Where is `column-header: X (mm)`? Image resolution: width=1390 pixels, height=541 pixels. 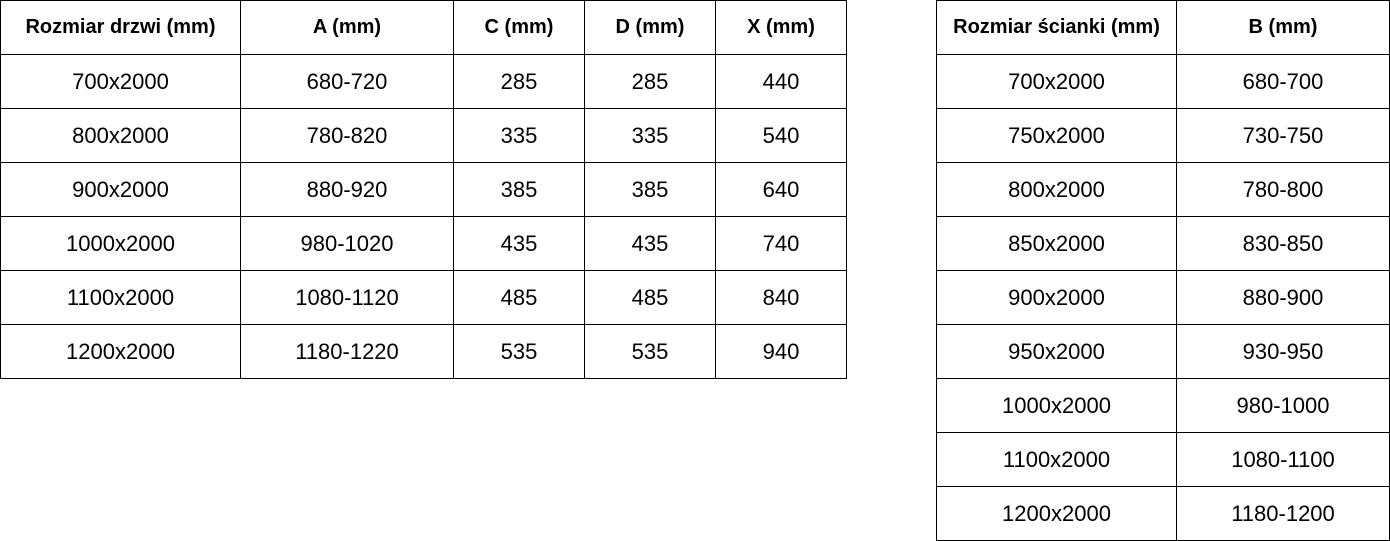
column-header: X (mm) is located at coordinates (781, 27).